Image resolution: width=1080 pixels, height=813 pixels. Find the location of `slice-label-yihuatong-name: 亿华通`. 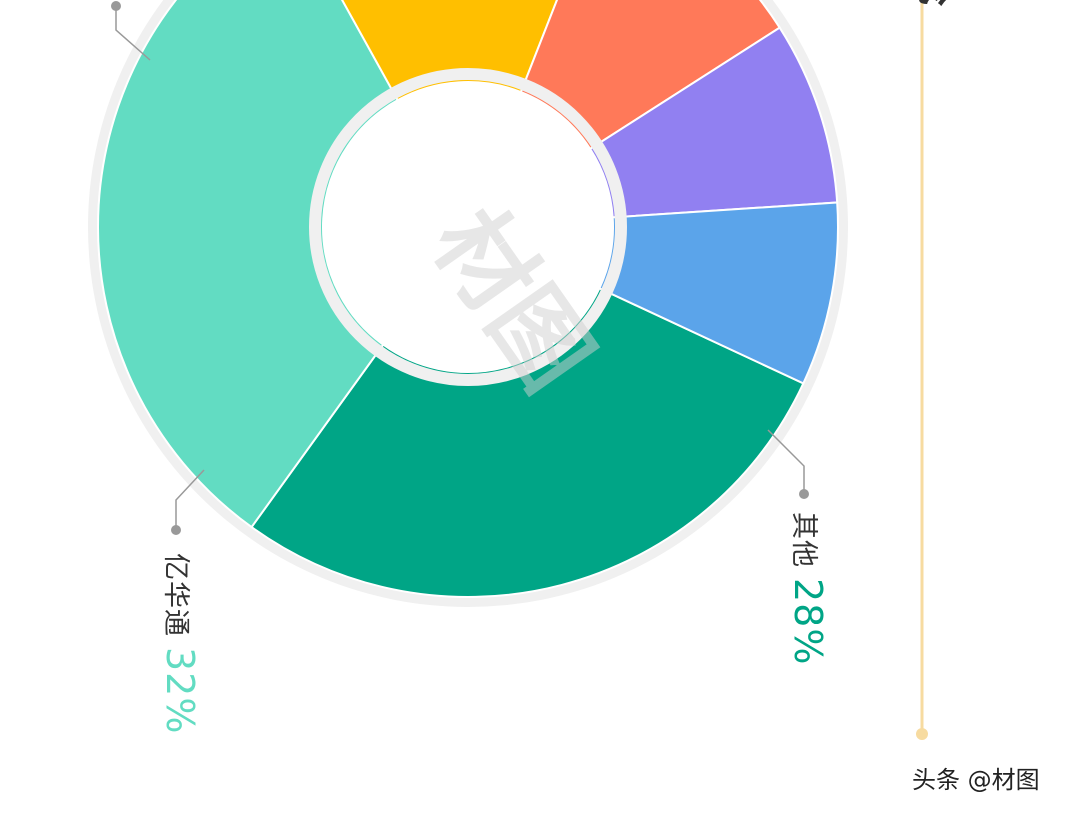

slice-label-yihuatong-name: 亿华通 is located at coordinates (175, 595).